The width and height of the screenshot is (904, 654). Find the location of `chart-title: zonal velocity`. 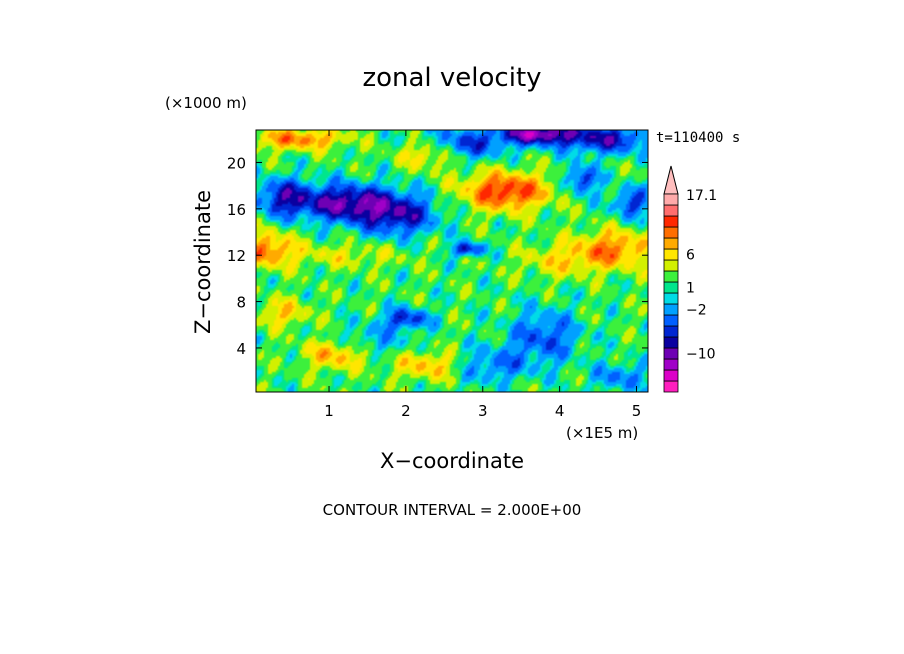

chart-title: zonal velocity is located at coordinates (451, 78).